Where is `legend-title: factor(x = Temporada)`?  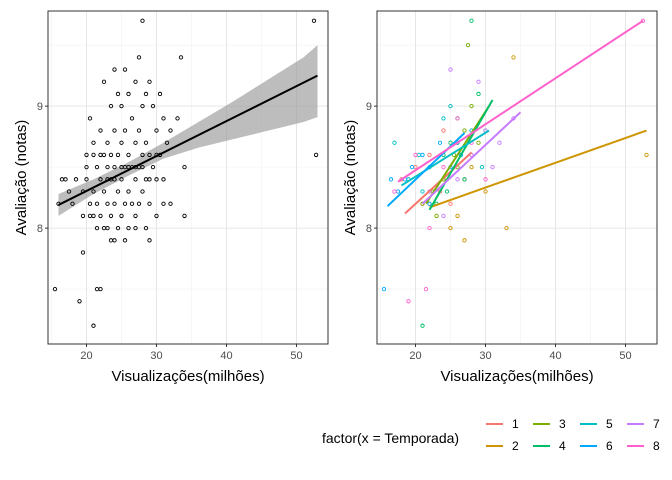 legend-title: factor(x = Temporada) is located at coordinates (390, 438).